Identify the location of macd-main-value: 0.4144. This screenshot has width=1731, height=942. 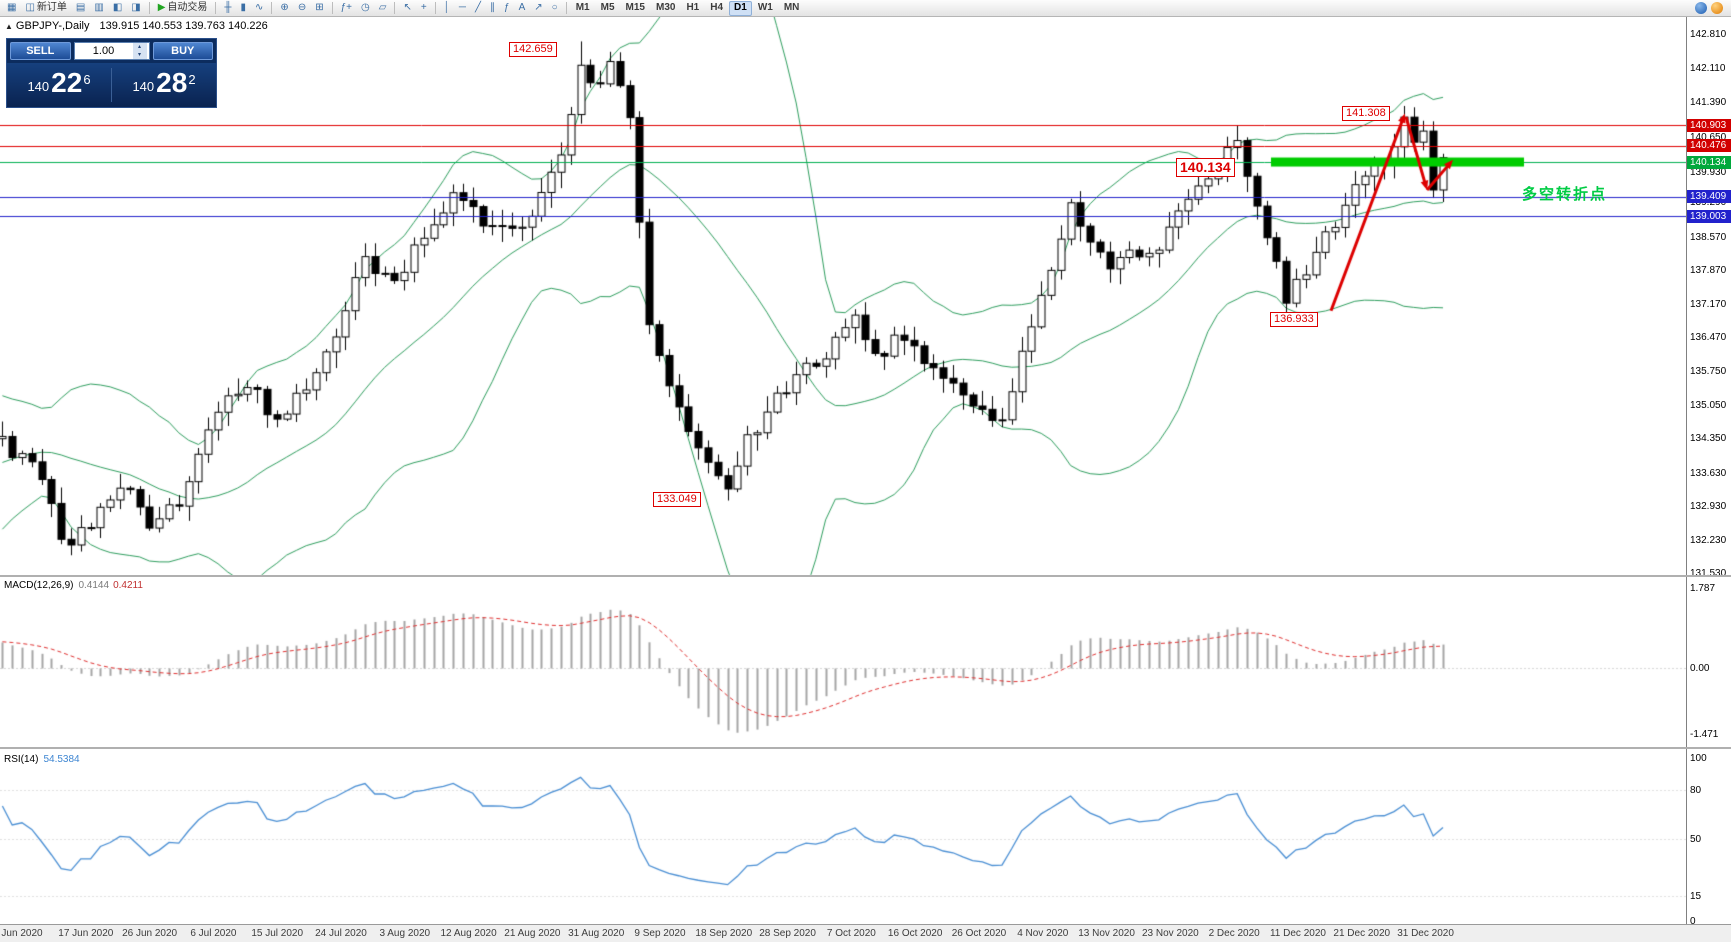
(94, 585).